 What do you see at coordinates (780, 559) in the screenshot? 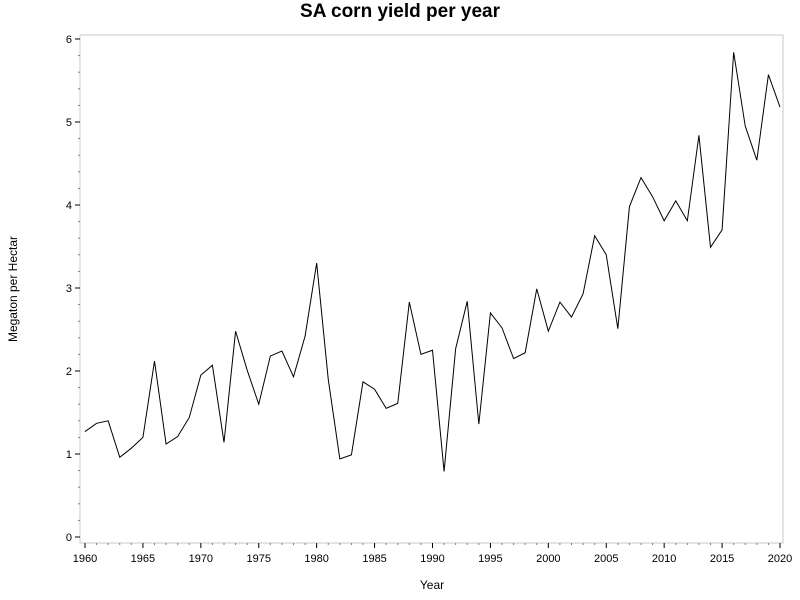
I see `x-tick-label: 2020` at bounding box center [780, 559].